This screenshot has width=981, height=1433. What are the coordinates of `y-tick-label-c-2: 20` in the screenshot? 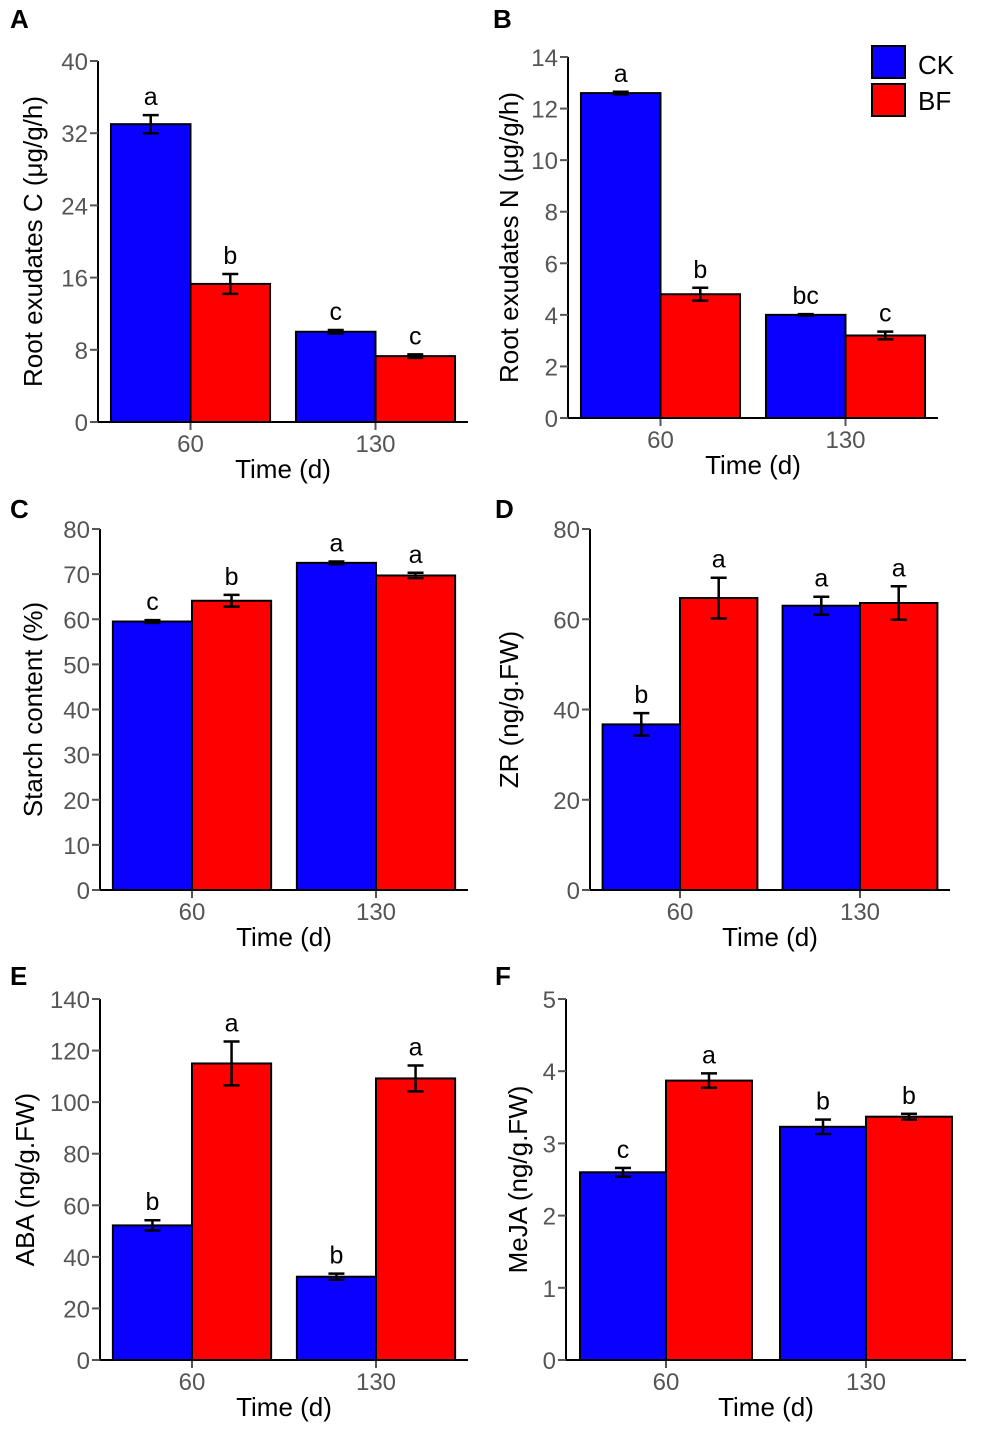 It's located at (76, 801).